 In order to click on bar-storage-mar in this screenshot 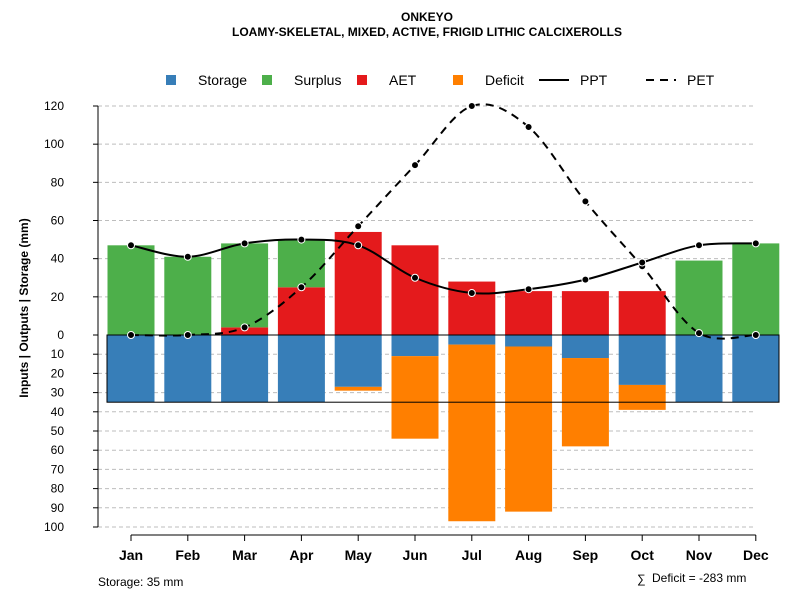, I will do `click(245, 369)`.